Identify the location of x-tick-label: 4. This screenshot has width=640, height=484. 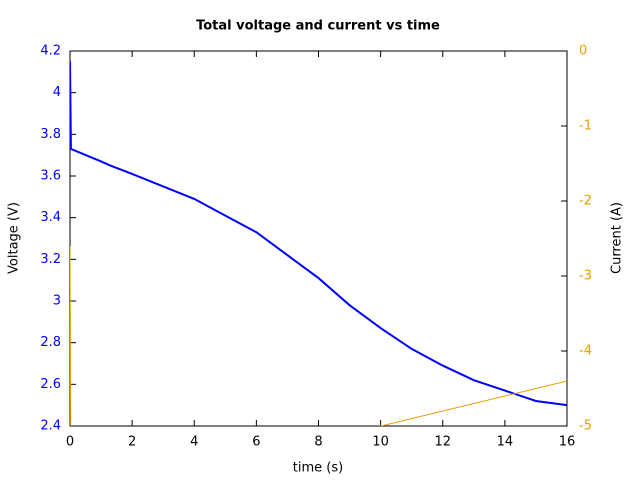
(194, 442).